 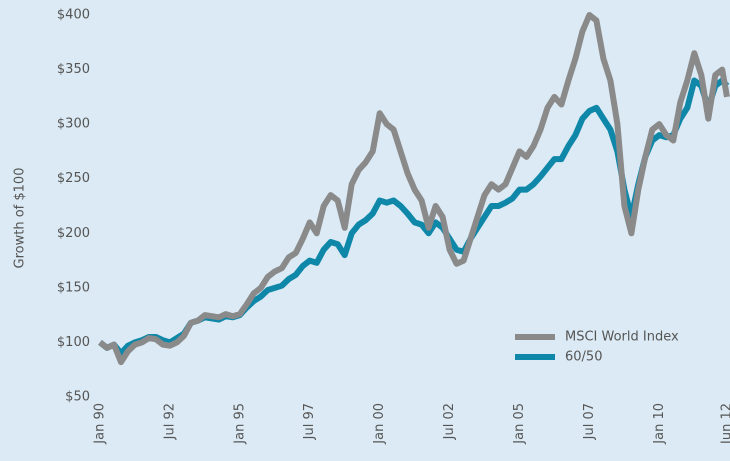 I want to click on y-tick-label: $350, so click(x=73, y=69).